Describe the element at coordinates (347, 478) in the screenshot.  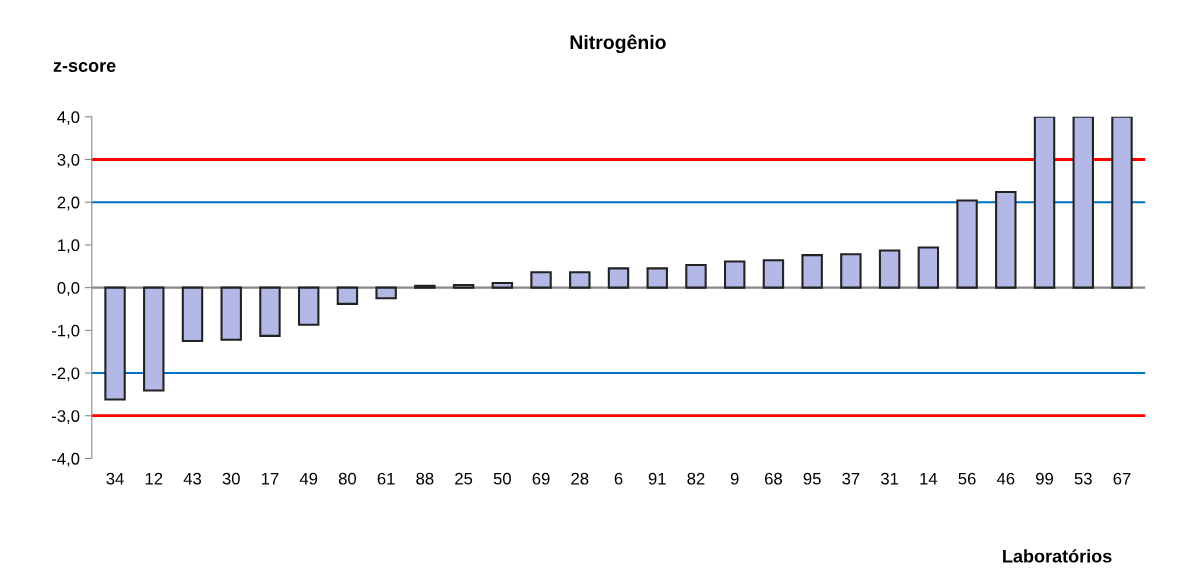
I see `x-tick-label: 80` at that location.